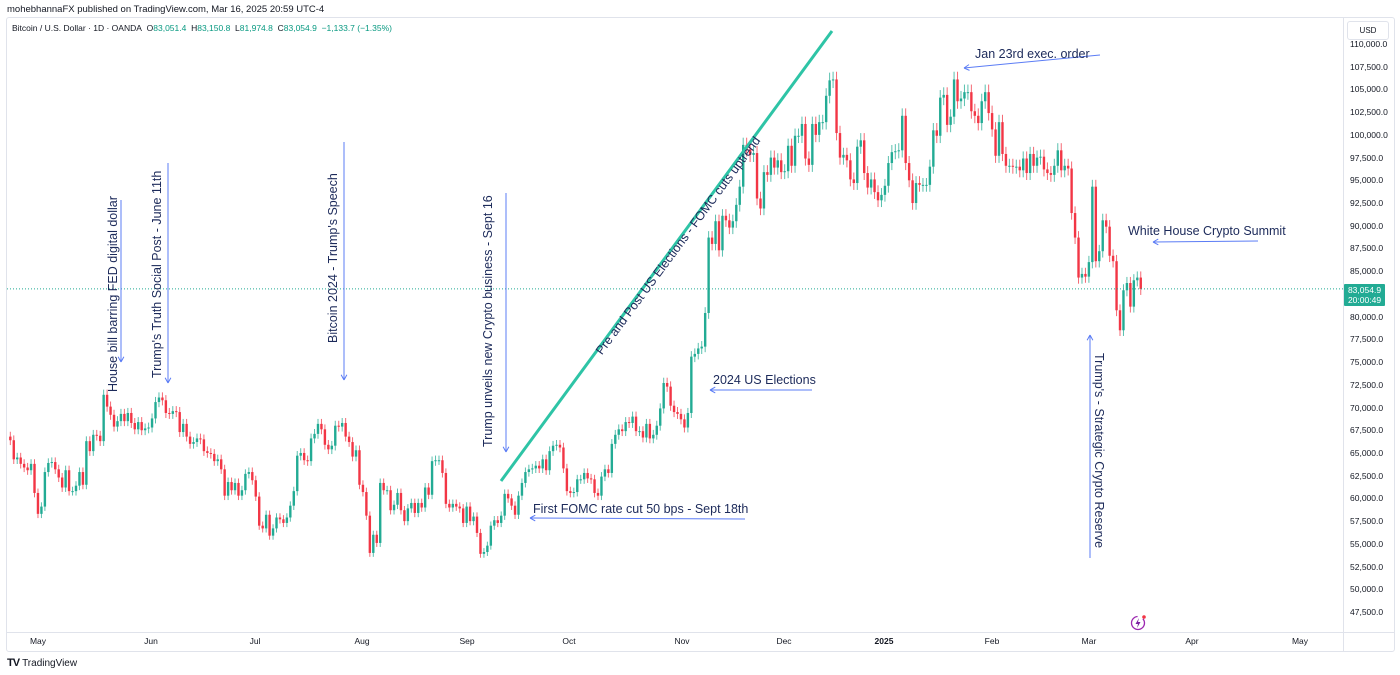 Image resolution: width=1400 pixels, height=675 pixels. What do you see at coordinates (641, 509) in the screenshot?
I see `chart-annotation-text: First FOMC rate cut 50 bps - Sept 18th` at bounding box center [641, 509].